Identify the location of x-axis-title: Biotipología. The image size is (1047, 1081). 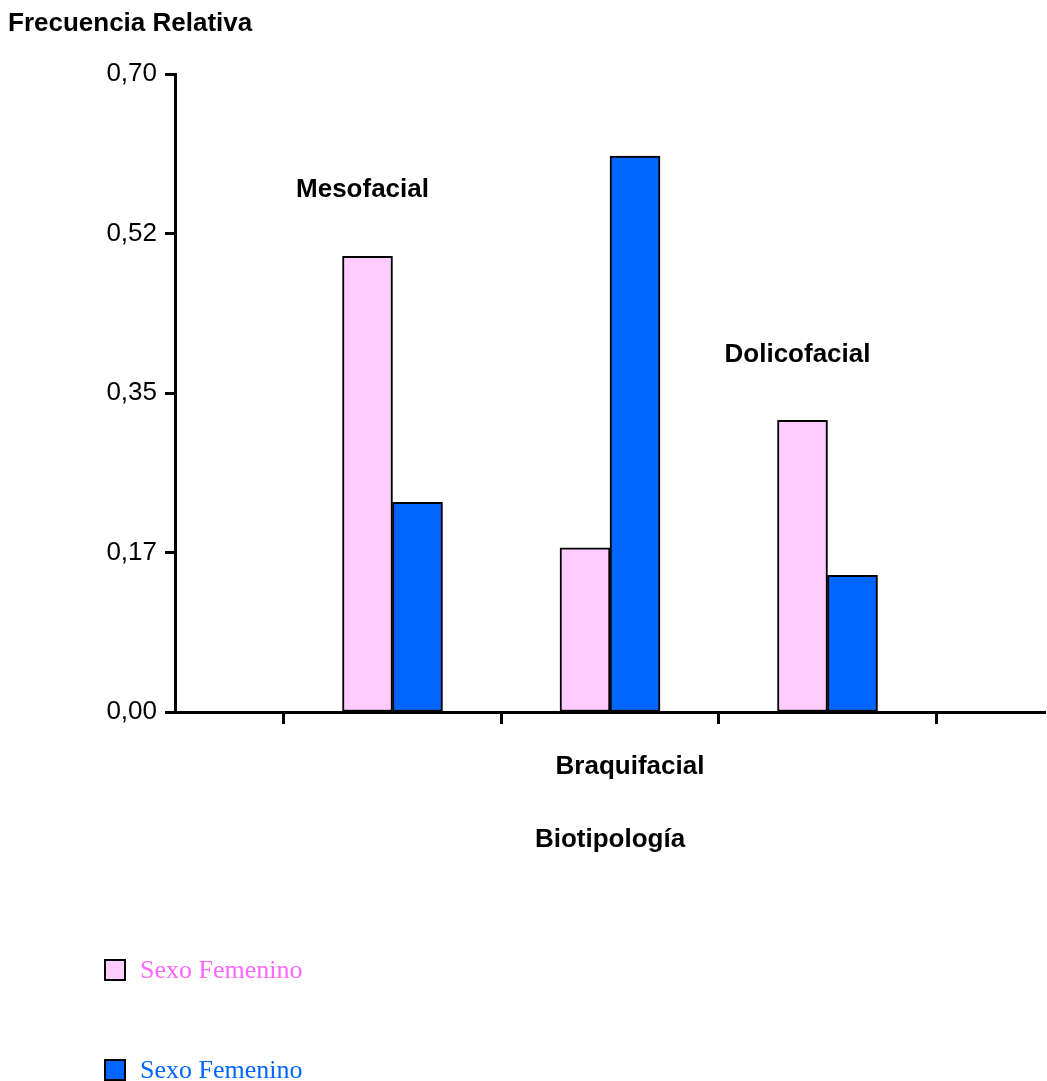
(610, 838).